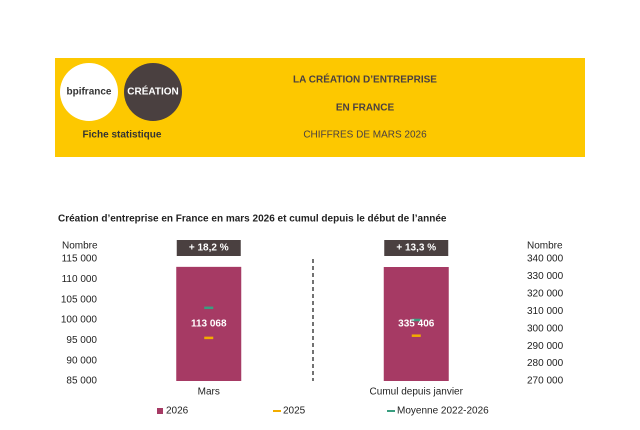 The image size is (640, 430). I want to click on legend-label: 2026, so click(177, 411).